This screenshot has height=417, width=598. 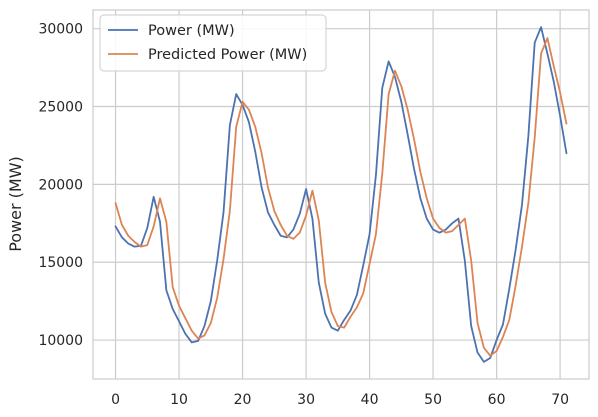 What do you see at coordinates (243, 400) in the screenshot?
I see `x-tick-label: 20` at bounding box center [243, 400].